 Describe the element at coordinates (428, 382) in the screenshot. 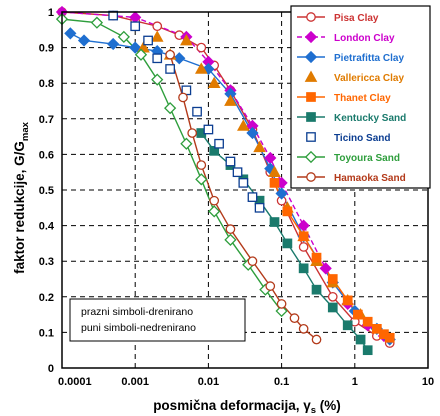

I see `x-tick-label: 10` at that location.